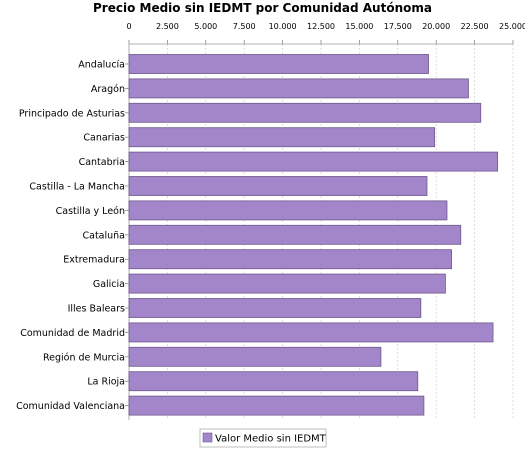  What do you see at coordinates (205, 26) in the screenshot?
I see `x-tick-label: 5.000` at bounding box center [205, 26].